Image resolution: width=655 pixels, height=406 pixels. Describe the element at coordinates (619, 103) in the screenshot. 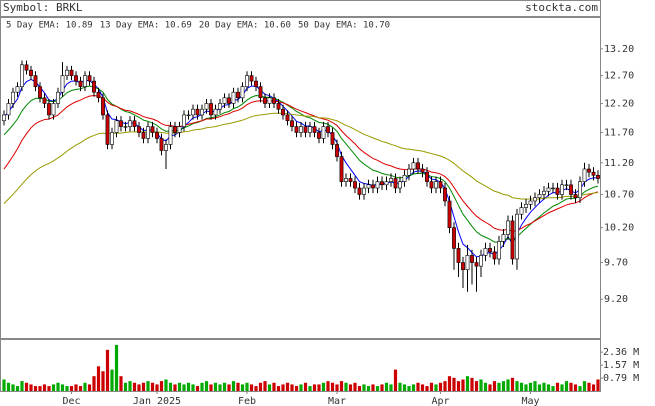

I see `y-tick-label: 12.20` at that location.